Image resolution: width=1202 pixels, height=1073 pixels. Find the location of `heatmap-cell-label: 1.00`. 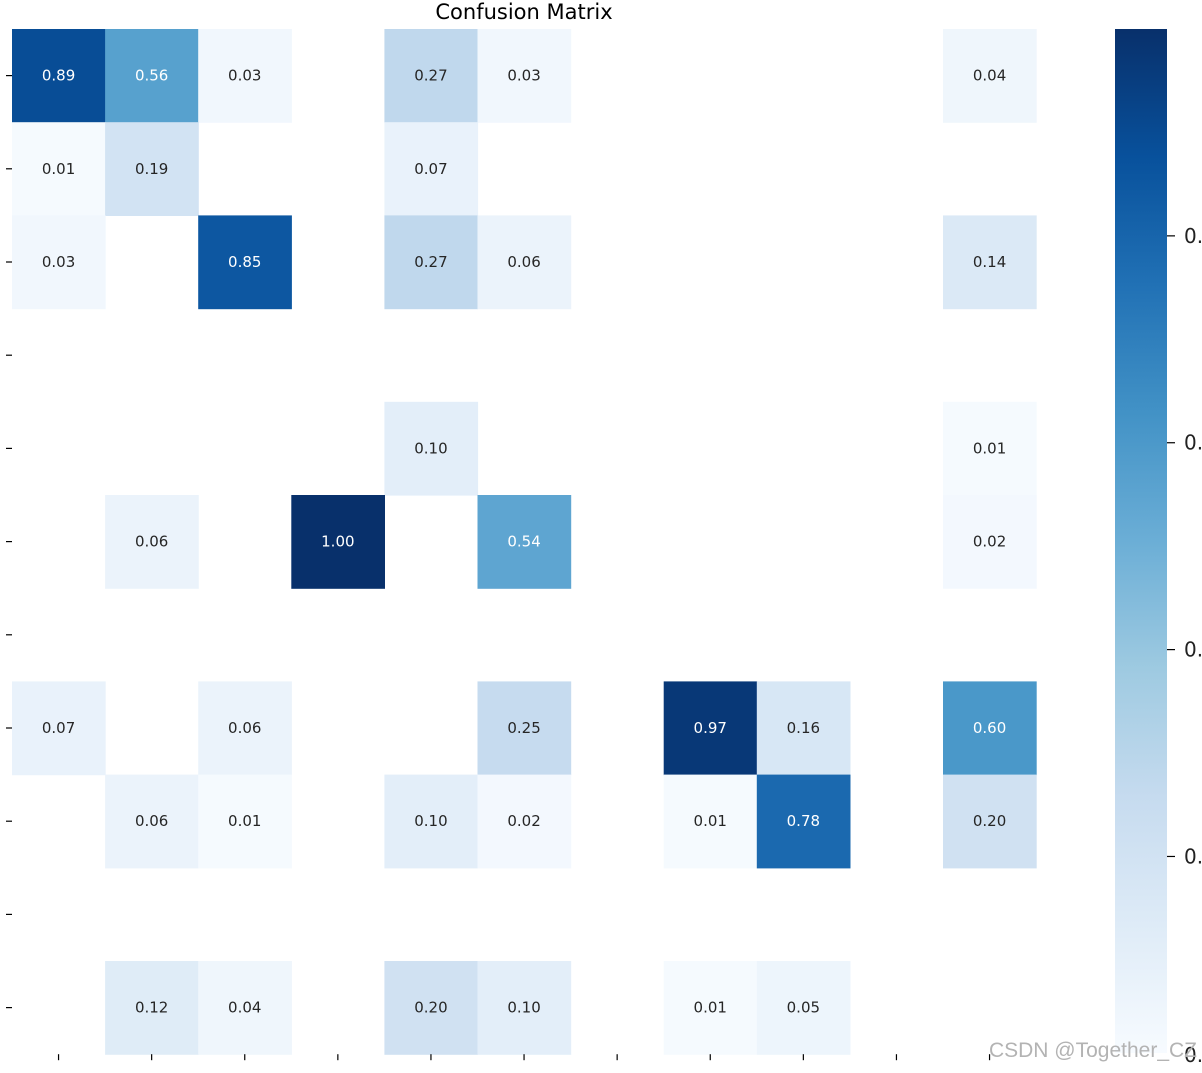

heatmap-cell-label: 1.00 is located at coordinates (337, 542).